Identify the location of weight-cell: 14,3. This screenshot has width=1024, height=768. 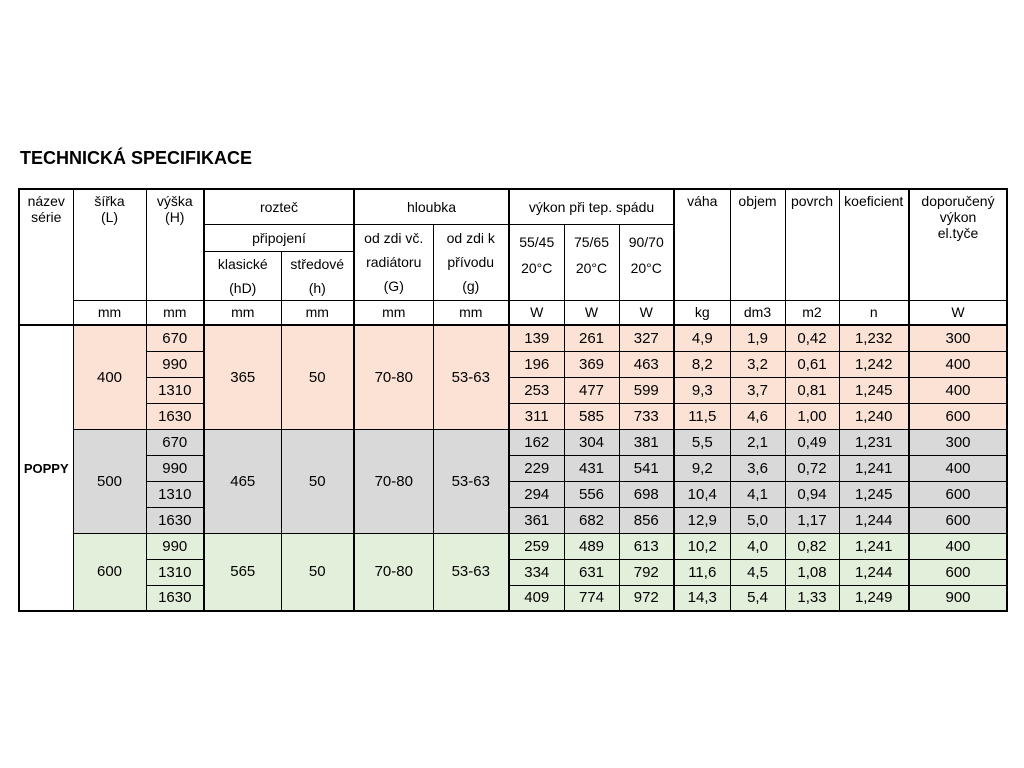
(702, 598).